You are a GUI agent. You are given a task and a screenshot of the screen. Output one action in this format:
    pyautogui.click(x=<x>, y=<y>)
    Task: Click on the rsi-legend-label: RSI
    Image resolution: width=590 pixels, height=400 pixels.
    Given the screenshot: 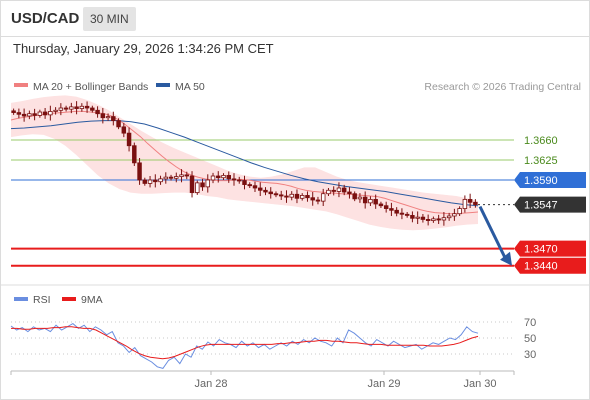 What is the action you would take?
    pyautogui.click(x=42, y=300)
    